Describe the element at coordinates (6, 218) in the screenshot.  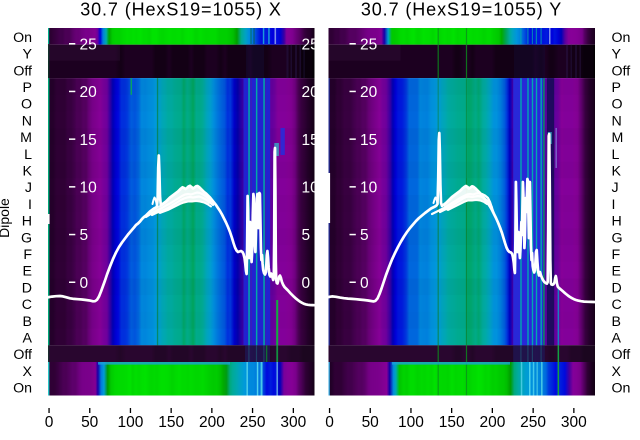
I see `svg-text: Dipole` at that location.